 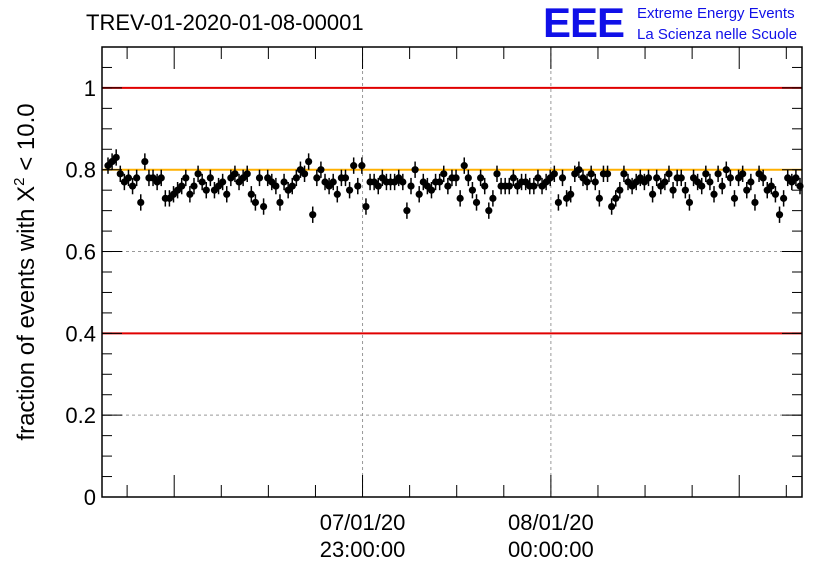 I want to click on y-axis-label-sup: 2, so click(x=19, y=181).